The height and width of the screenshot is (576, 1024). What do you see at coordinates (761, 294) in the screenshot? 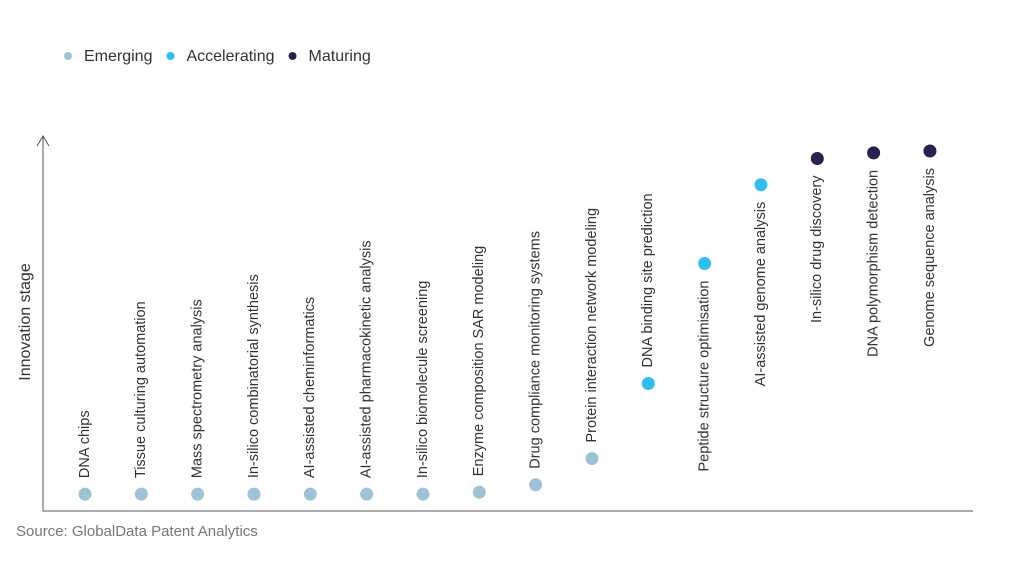
I see `category-label: AI-assisted genome analysis` at bounding box center [761, 294].